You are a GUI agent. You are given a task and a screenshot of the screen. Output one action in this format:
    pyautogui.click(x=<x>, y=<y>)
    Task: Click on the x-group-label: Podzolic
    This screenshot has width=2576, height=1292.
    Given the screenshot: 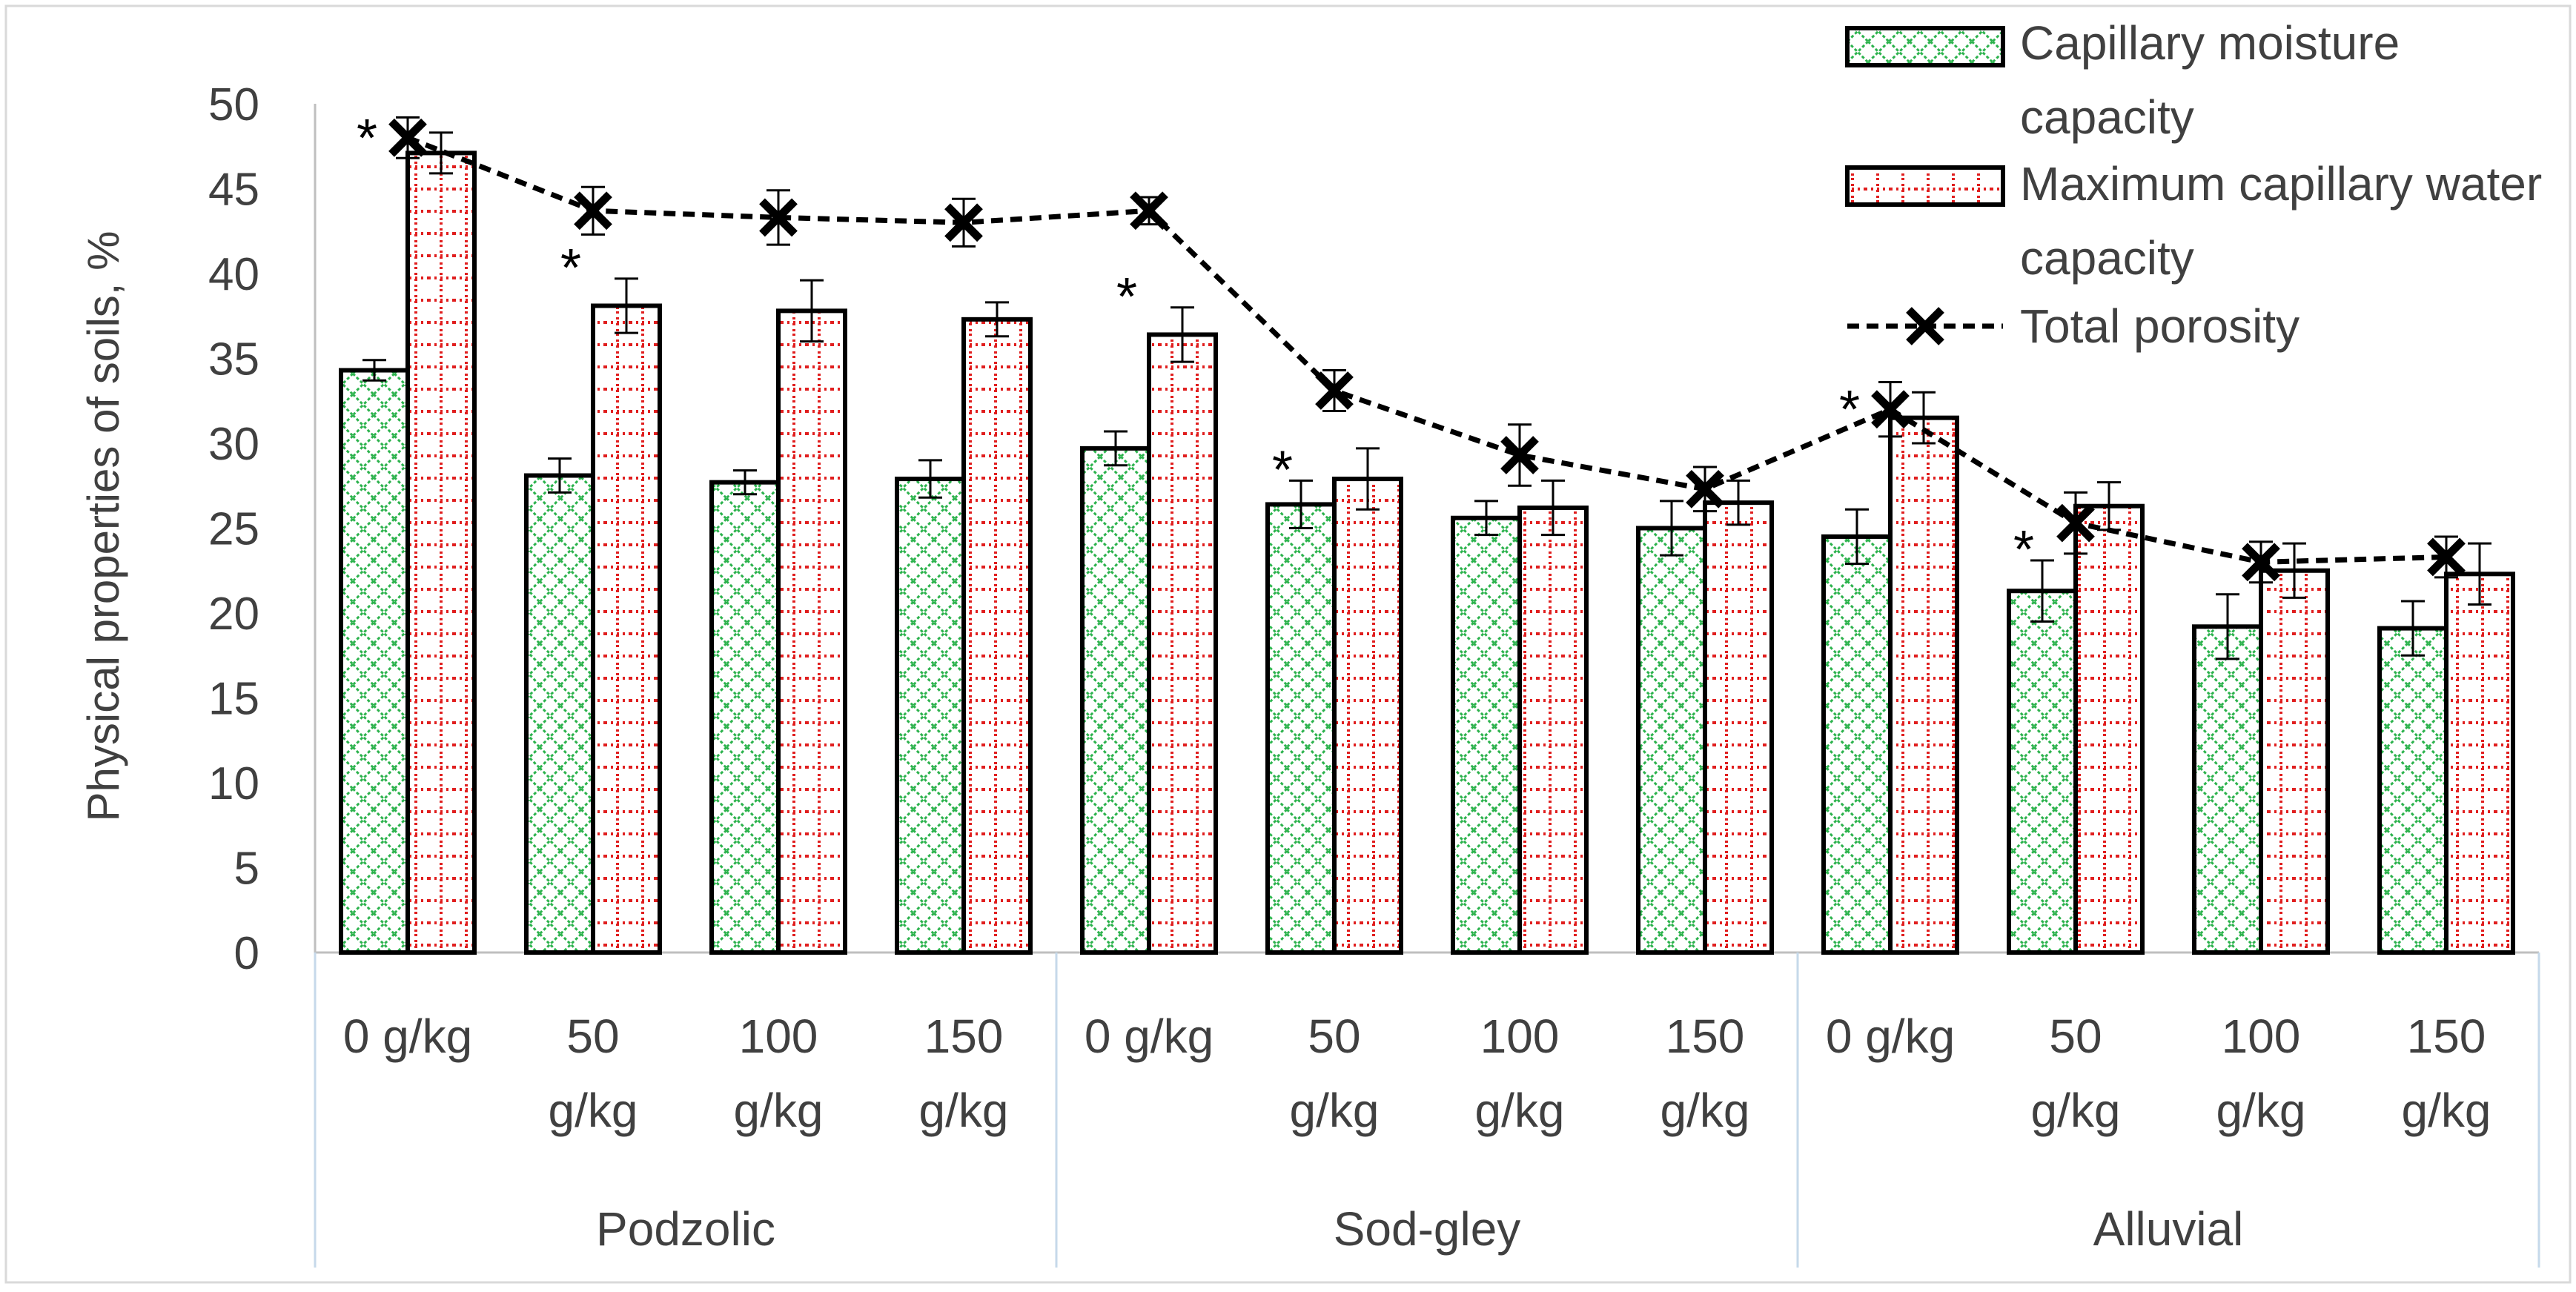 What is the action you would take?
    pyautogui.click(x=685, y=1229)
    